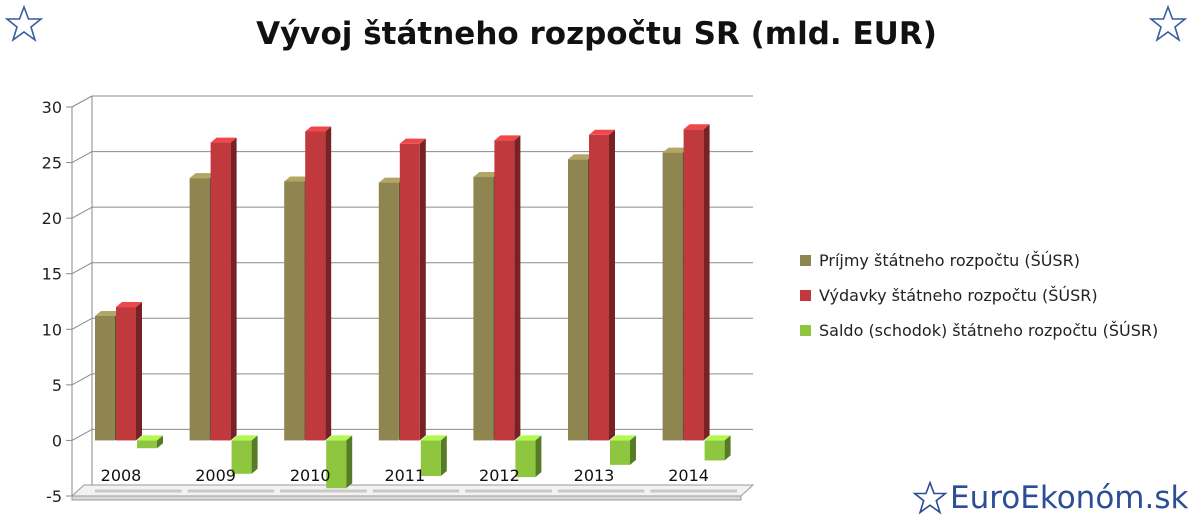 This screenshot has height=527, width=1193. Describe the element at coordinates (805, 330) in the screenshot. I see `legend-swatch-balance` at that location.